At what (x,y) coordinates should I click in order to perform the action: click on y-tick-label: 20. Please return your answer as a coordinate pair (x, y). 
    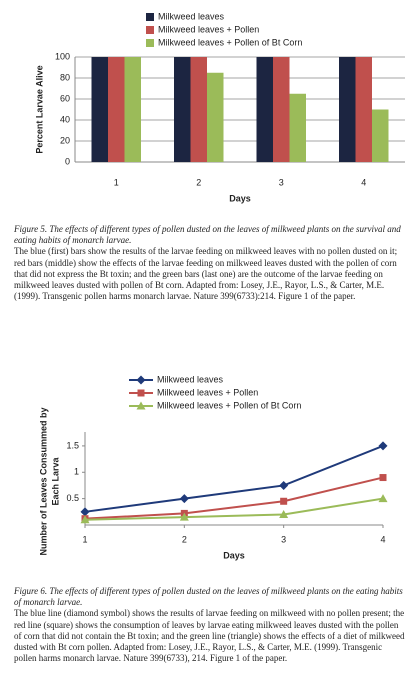
    Looking at the image, I should click on (65, 140).